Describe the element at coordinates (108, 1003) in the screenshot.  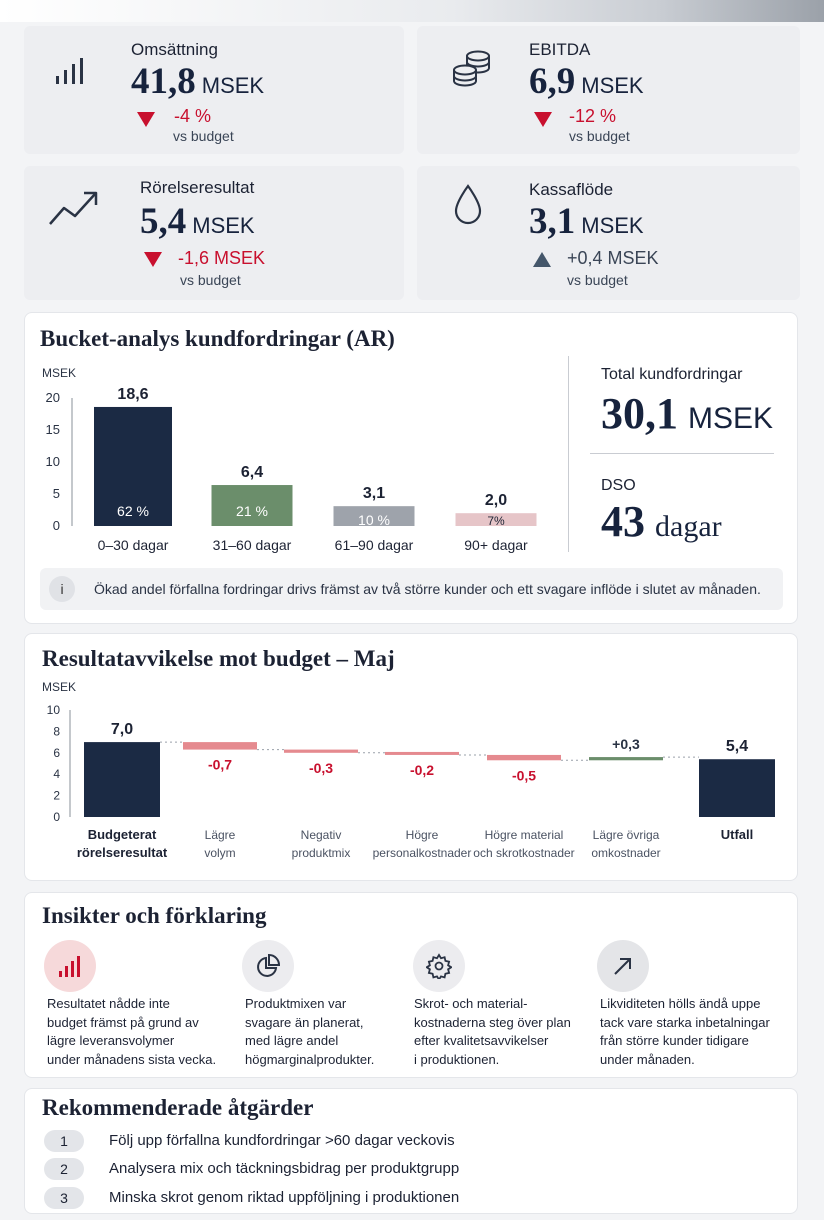
I see `insight-line: Resultatet nådde inte` at that location.